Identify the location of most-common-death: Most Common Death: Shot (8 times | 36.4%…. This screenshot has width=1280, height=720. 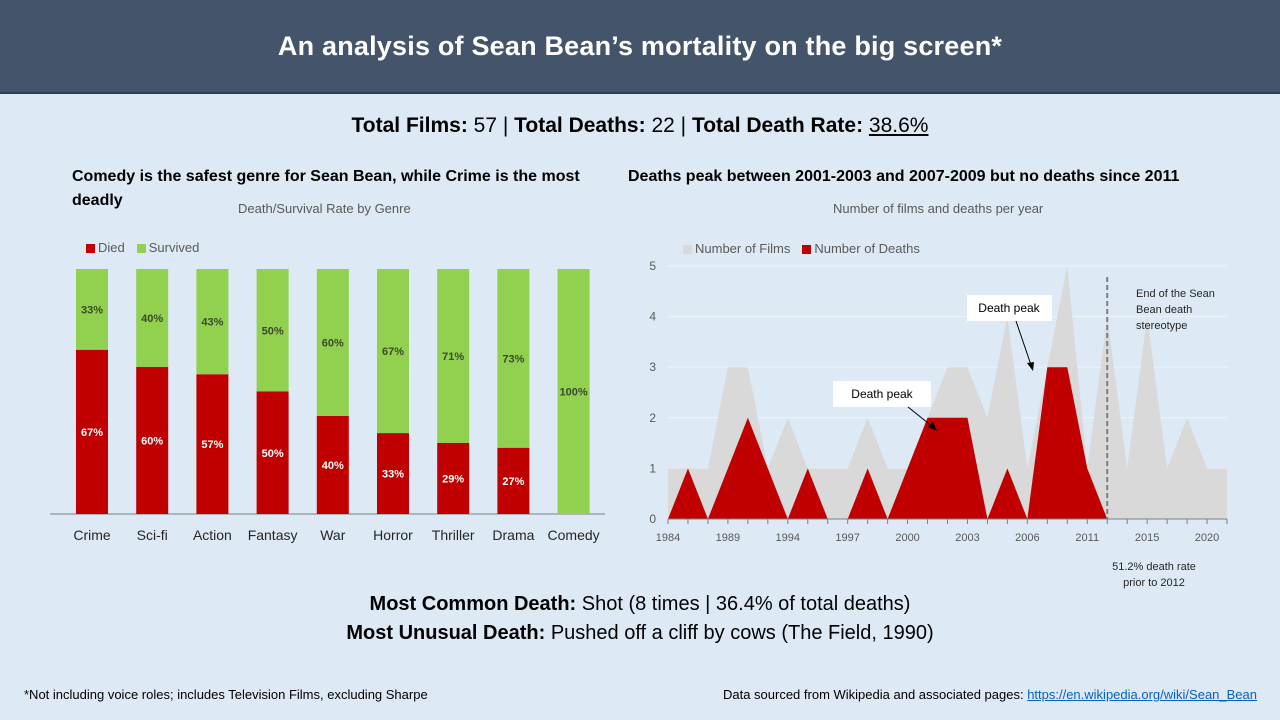
(640, 604).